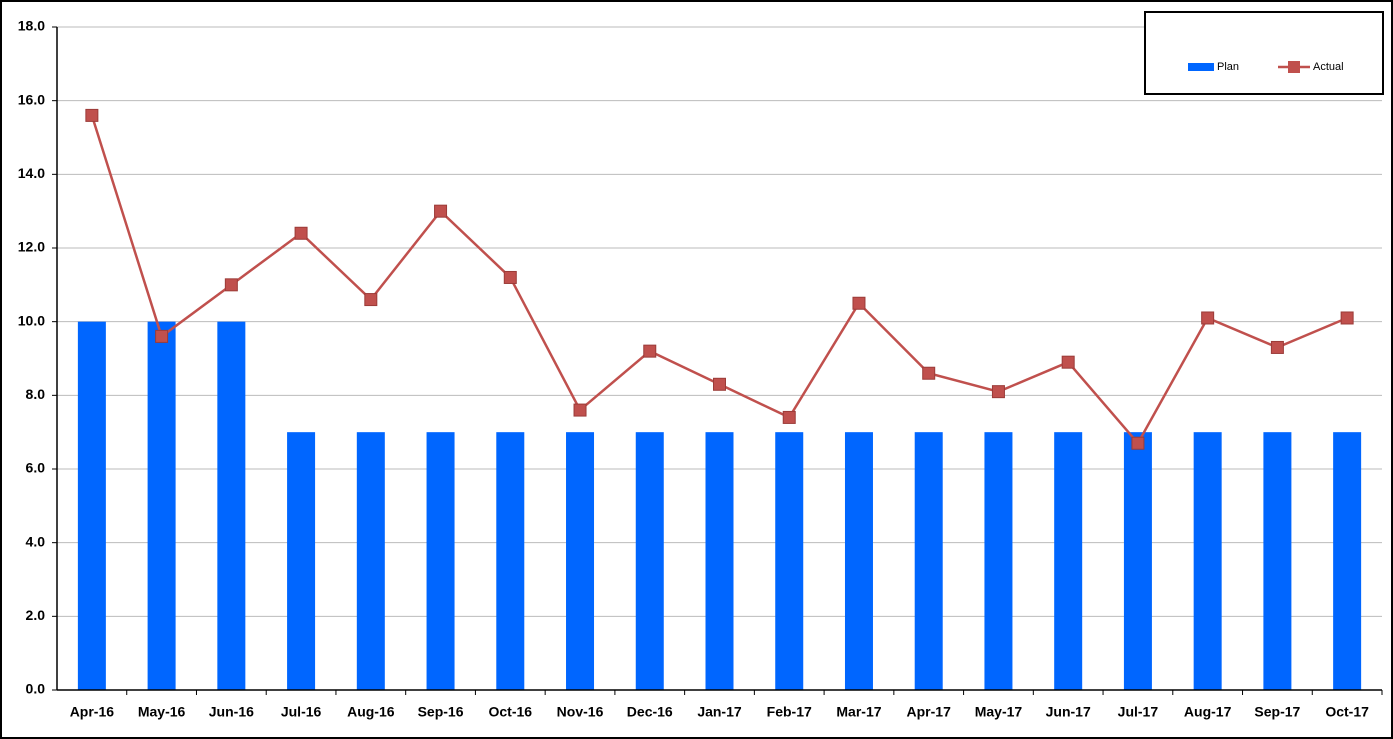 This screenshot has height=739, width=1393. I want to click on x-tick-label: Sep-17, so click(1277, 712).